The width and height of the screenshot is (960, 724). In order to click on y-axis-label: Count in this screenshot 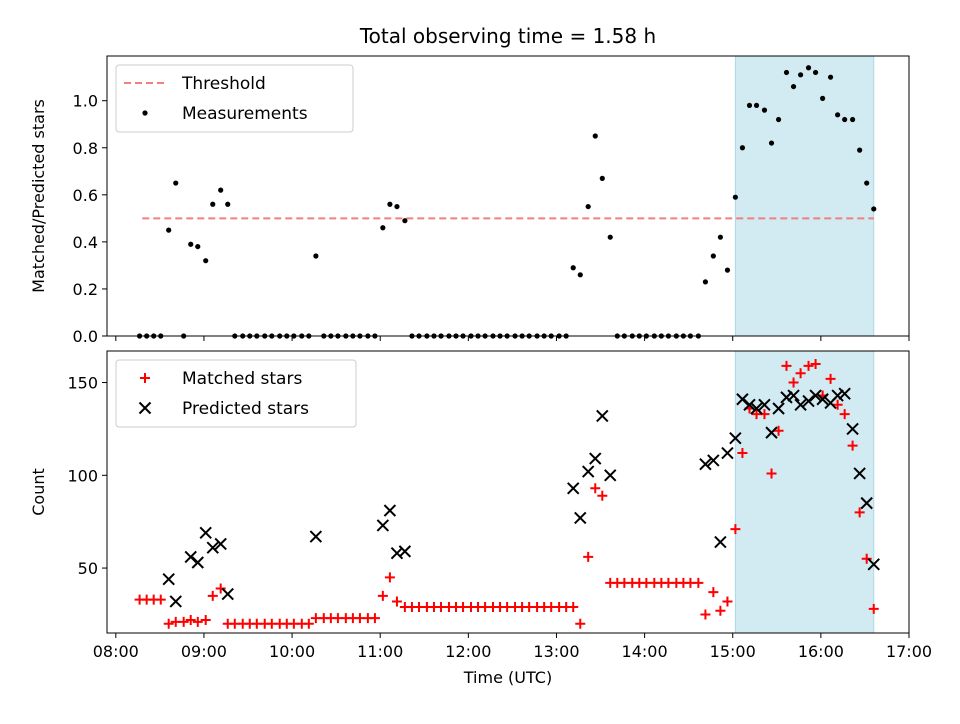, I will do `click(38, 492)`.